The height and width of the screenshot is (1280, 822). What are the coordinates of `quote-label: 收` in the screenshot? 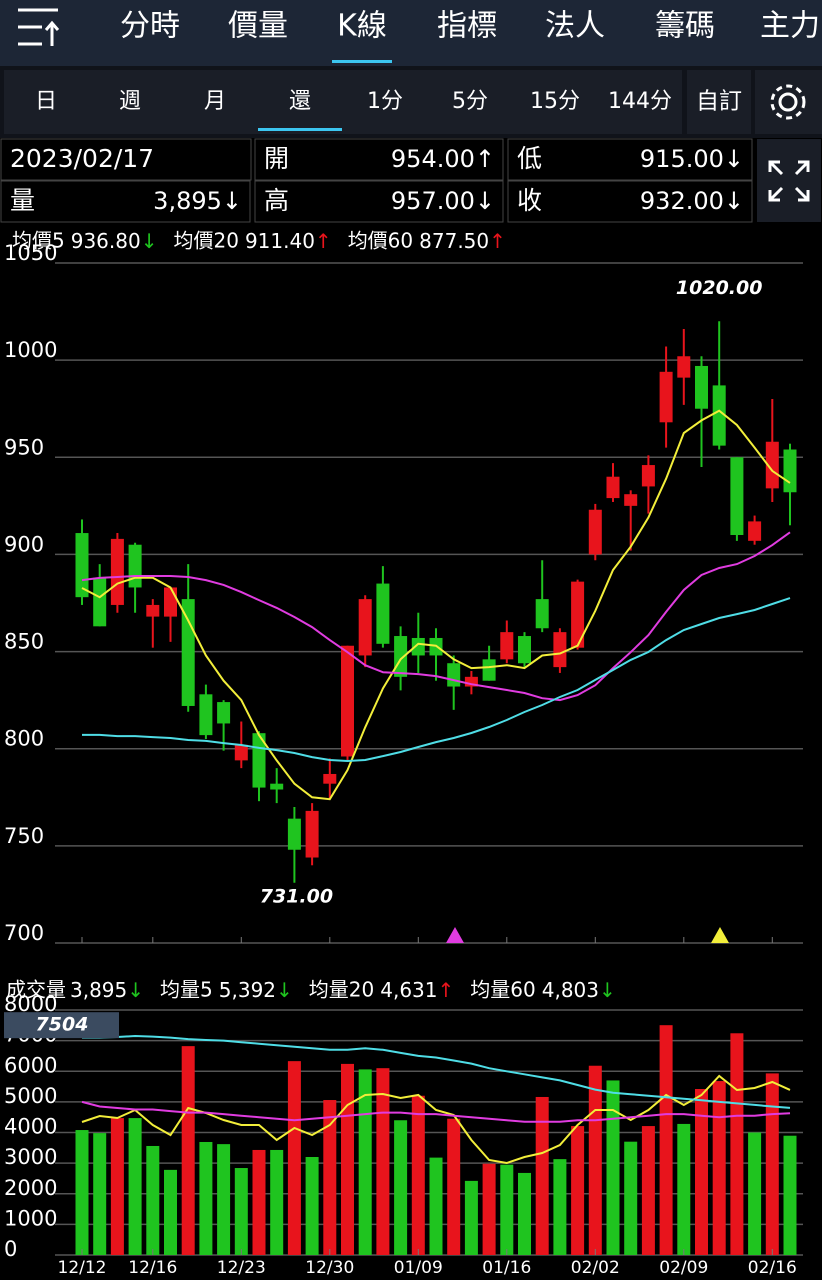 It's located at (529, 200).